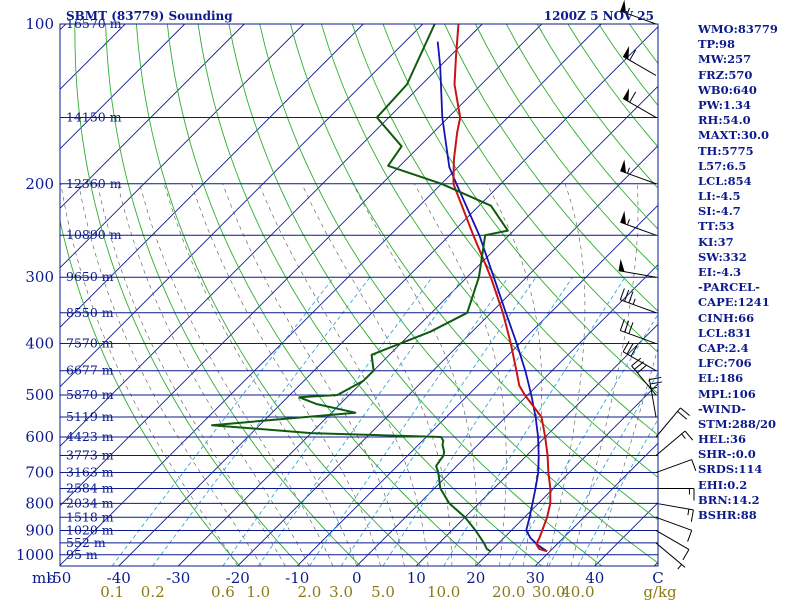 The height and width of the screenshot is (600, 800). What do you see at coordinates (577, 591) in the screenshot?
I see `mixing-ratio-label: 40.0` at bounding box center [577, 591].